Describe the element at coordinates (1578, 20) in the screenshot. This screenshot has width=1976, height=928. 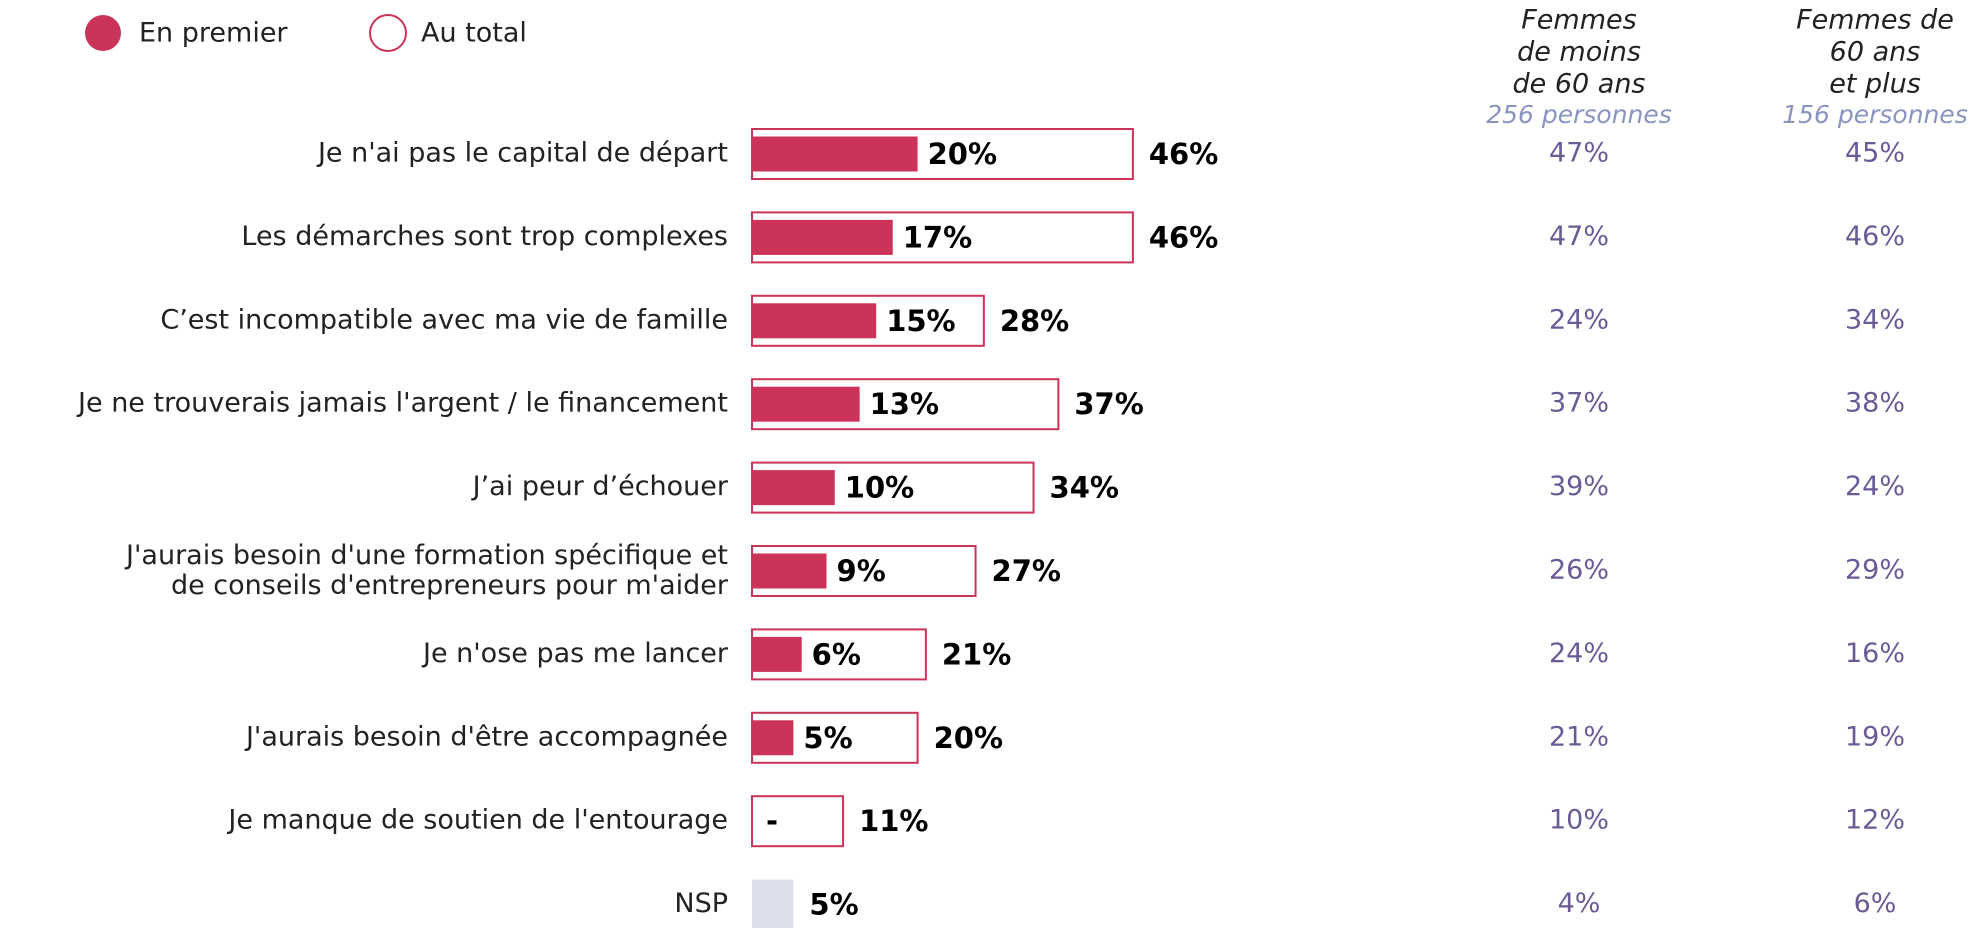
I see `column-title: Femmes` at that location.